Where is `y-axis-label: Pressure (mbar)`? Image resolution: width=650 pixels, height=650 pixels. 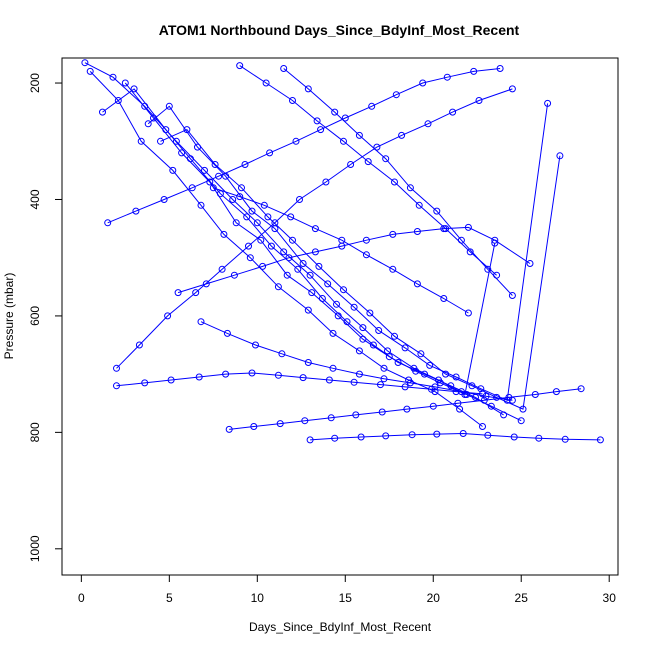
y-axis-label: Pressure (mbar) is located at coordinates (9, 316).